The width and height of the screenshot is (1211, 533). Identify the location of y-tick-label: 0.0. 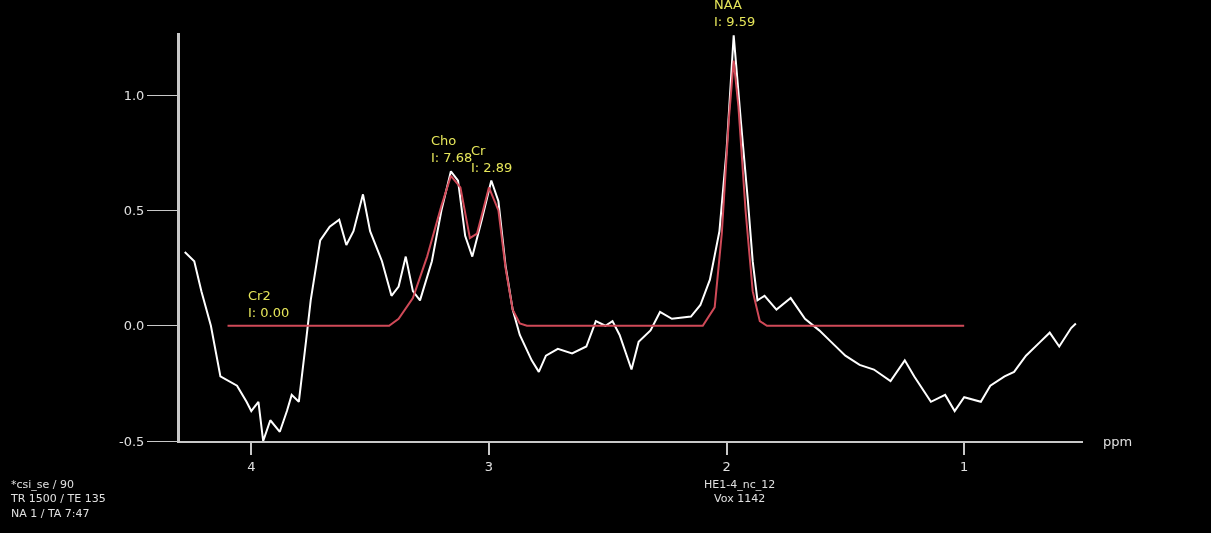
(134, 326).